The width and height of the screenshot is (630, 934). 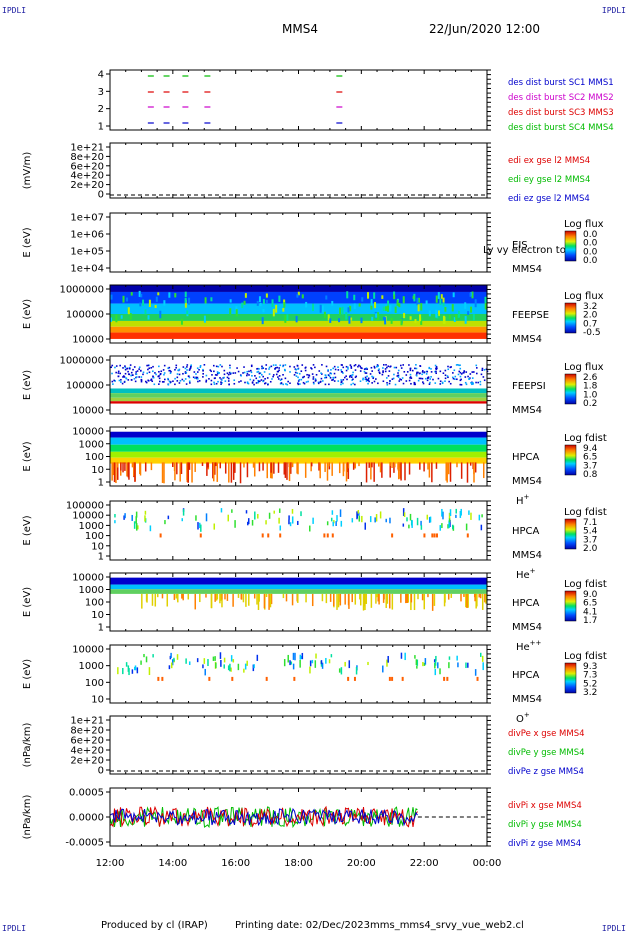 What do you see at coordinates (303, 925) in the screenshot?
I see `footer-printing-date: Printing date: 02/Dec/2023` at bounding box center [303, 925].